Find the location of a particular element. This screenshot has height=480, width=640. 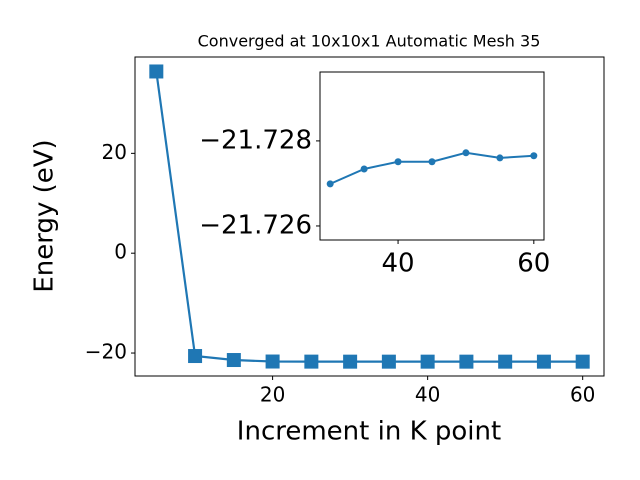

chart-title: Converged at 10x10x1 Automatic Mesh 35 is located at coordinates (369, 41).